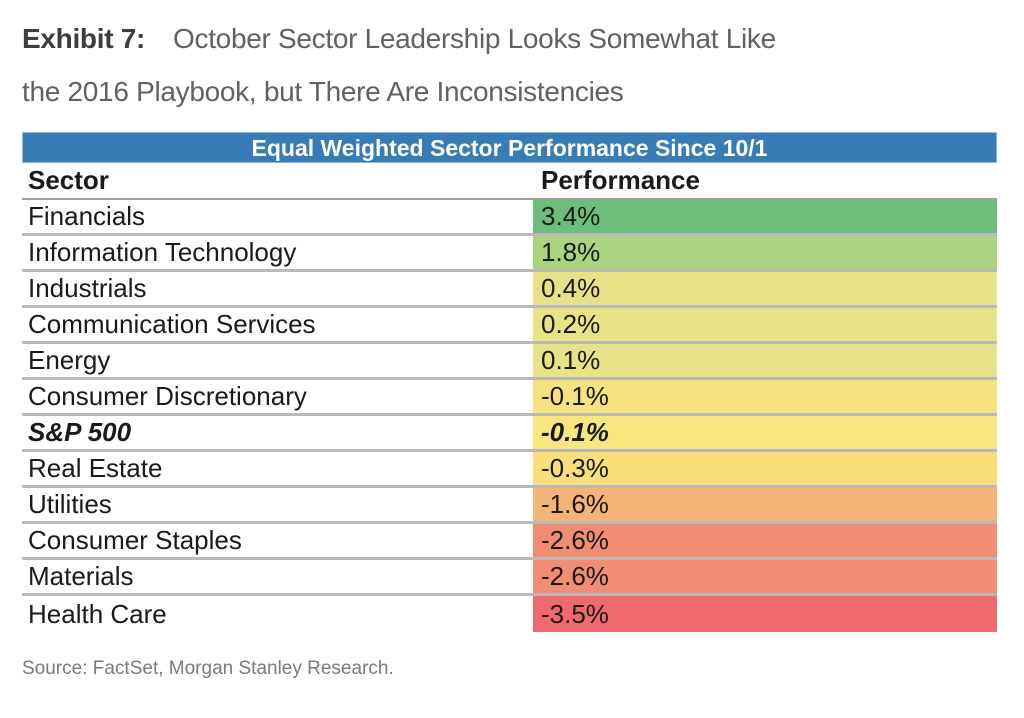 The height and width of the screenshot is (718, 1024). I want to click on table-header-row: Sector Performance, so click(509, 181).